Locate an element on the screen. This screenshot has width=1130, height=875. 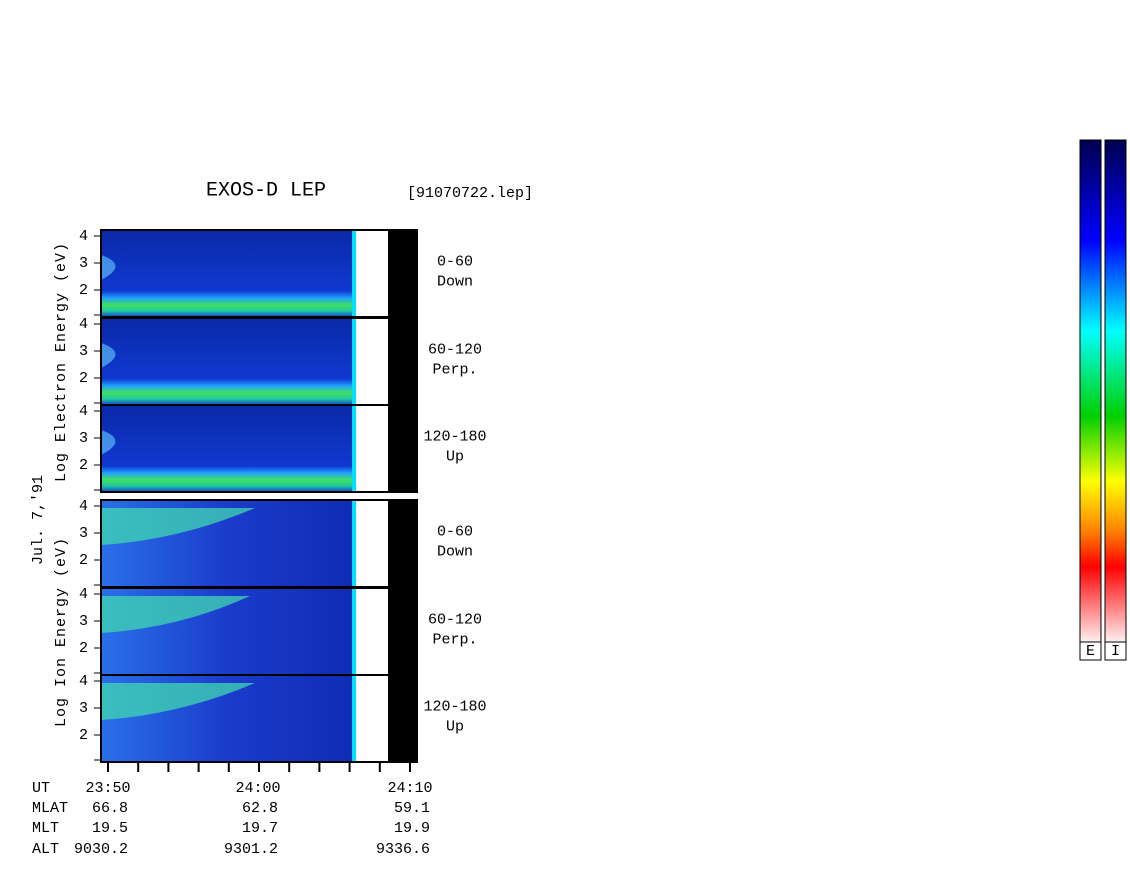
row-value: 19.9 is located at coordinates (412, 828).